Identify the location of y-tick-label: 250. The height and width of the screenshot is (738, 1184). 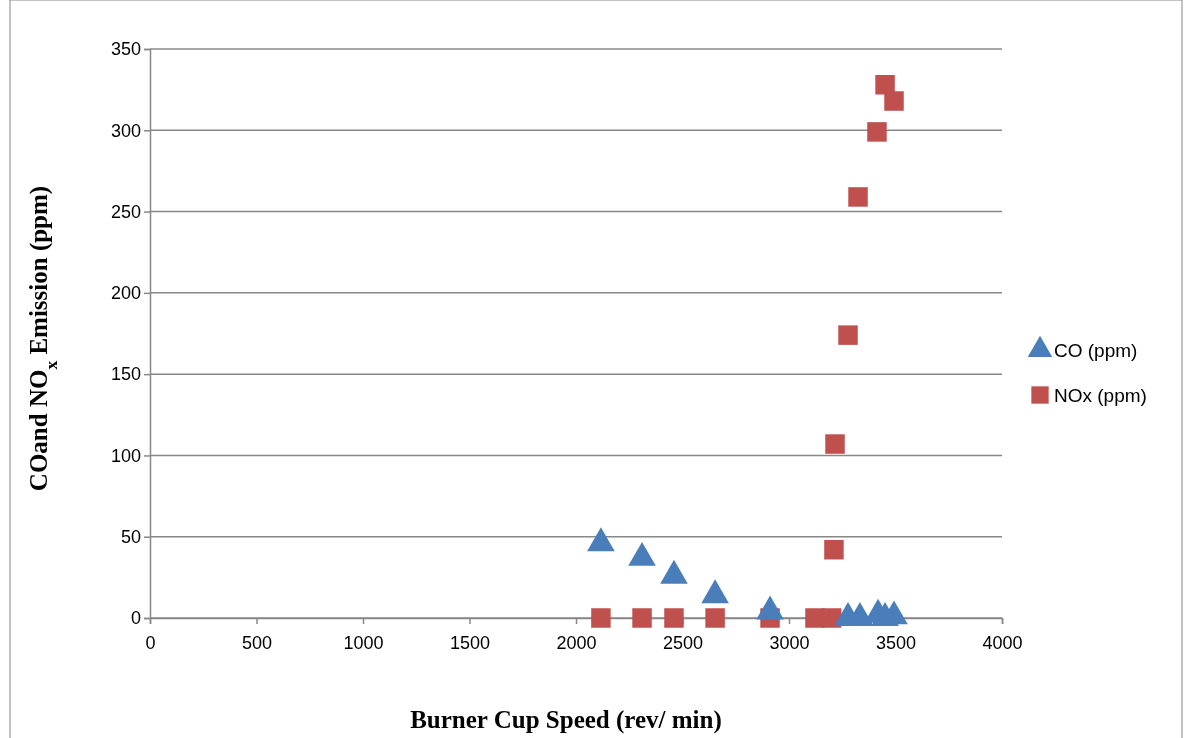
(125, 211).